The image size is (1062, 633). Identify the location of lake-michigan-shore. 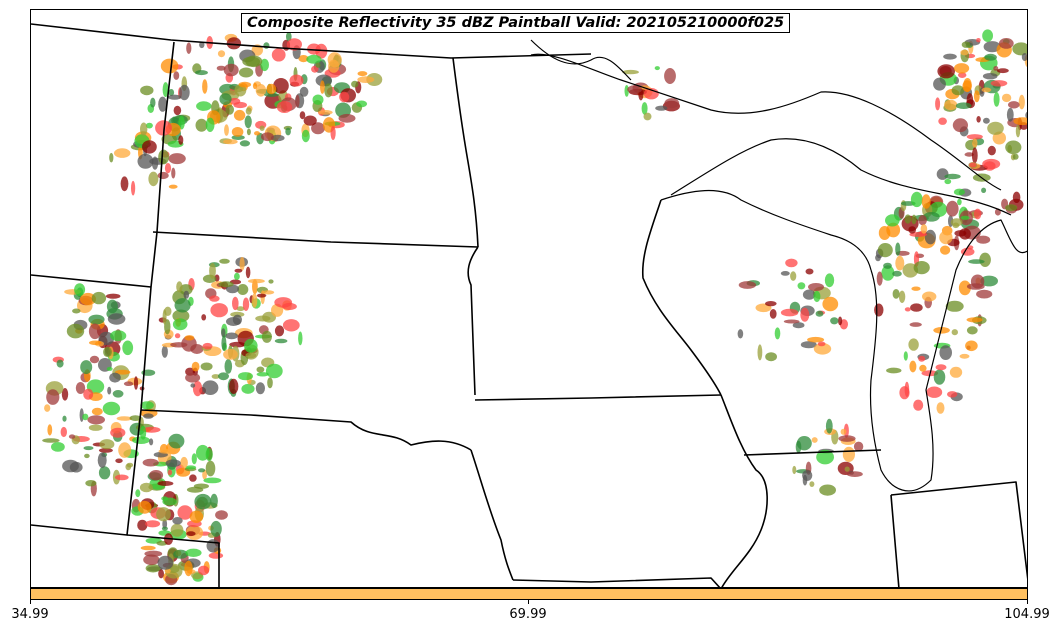
(948, 355).